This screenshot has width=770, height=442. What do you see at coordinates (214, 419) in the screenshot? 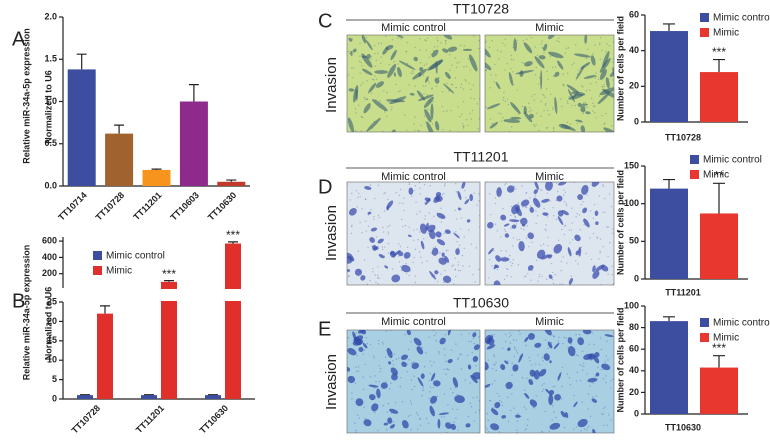
I see `x-tick-label: TT10630` at bounding box center [214, 419].